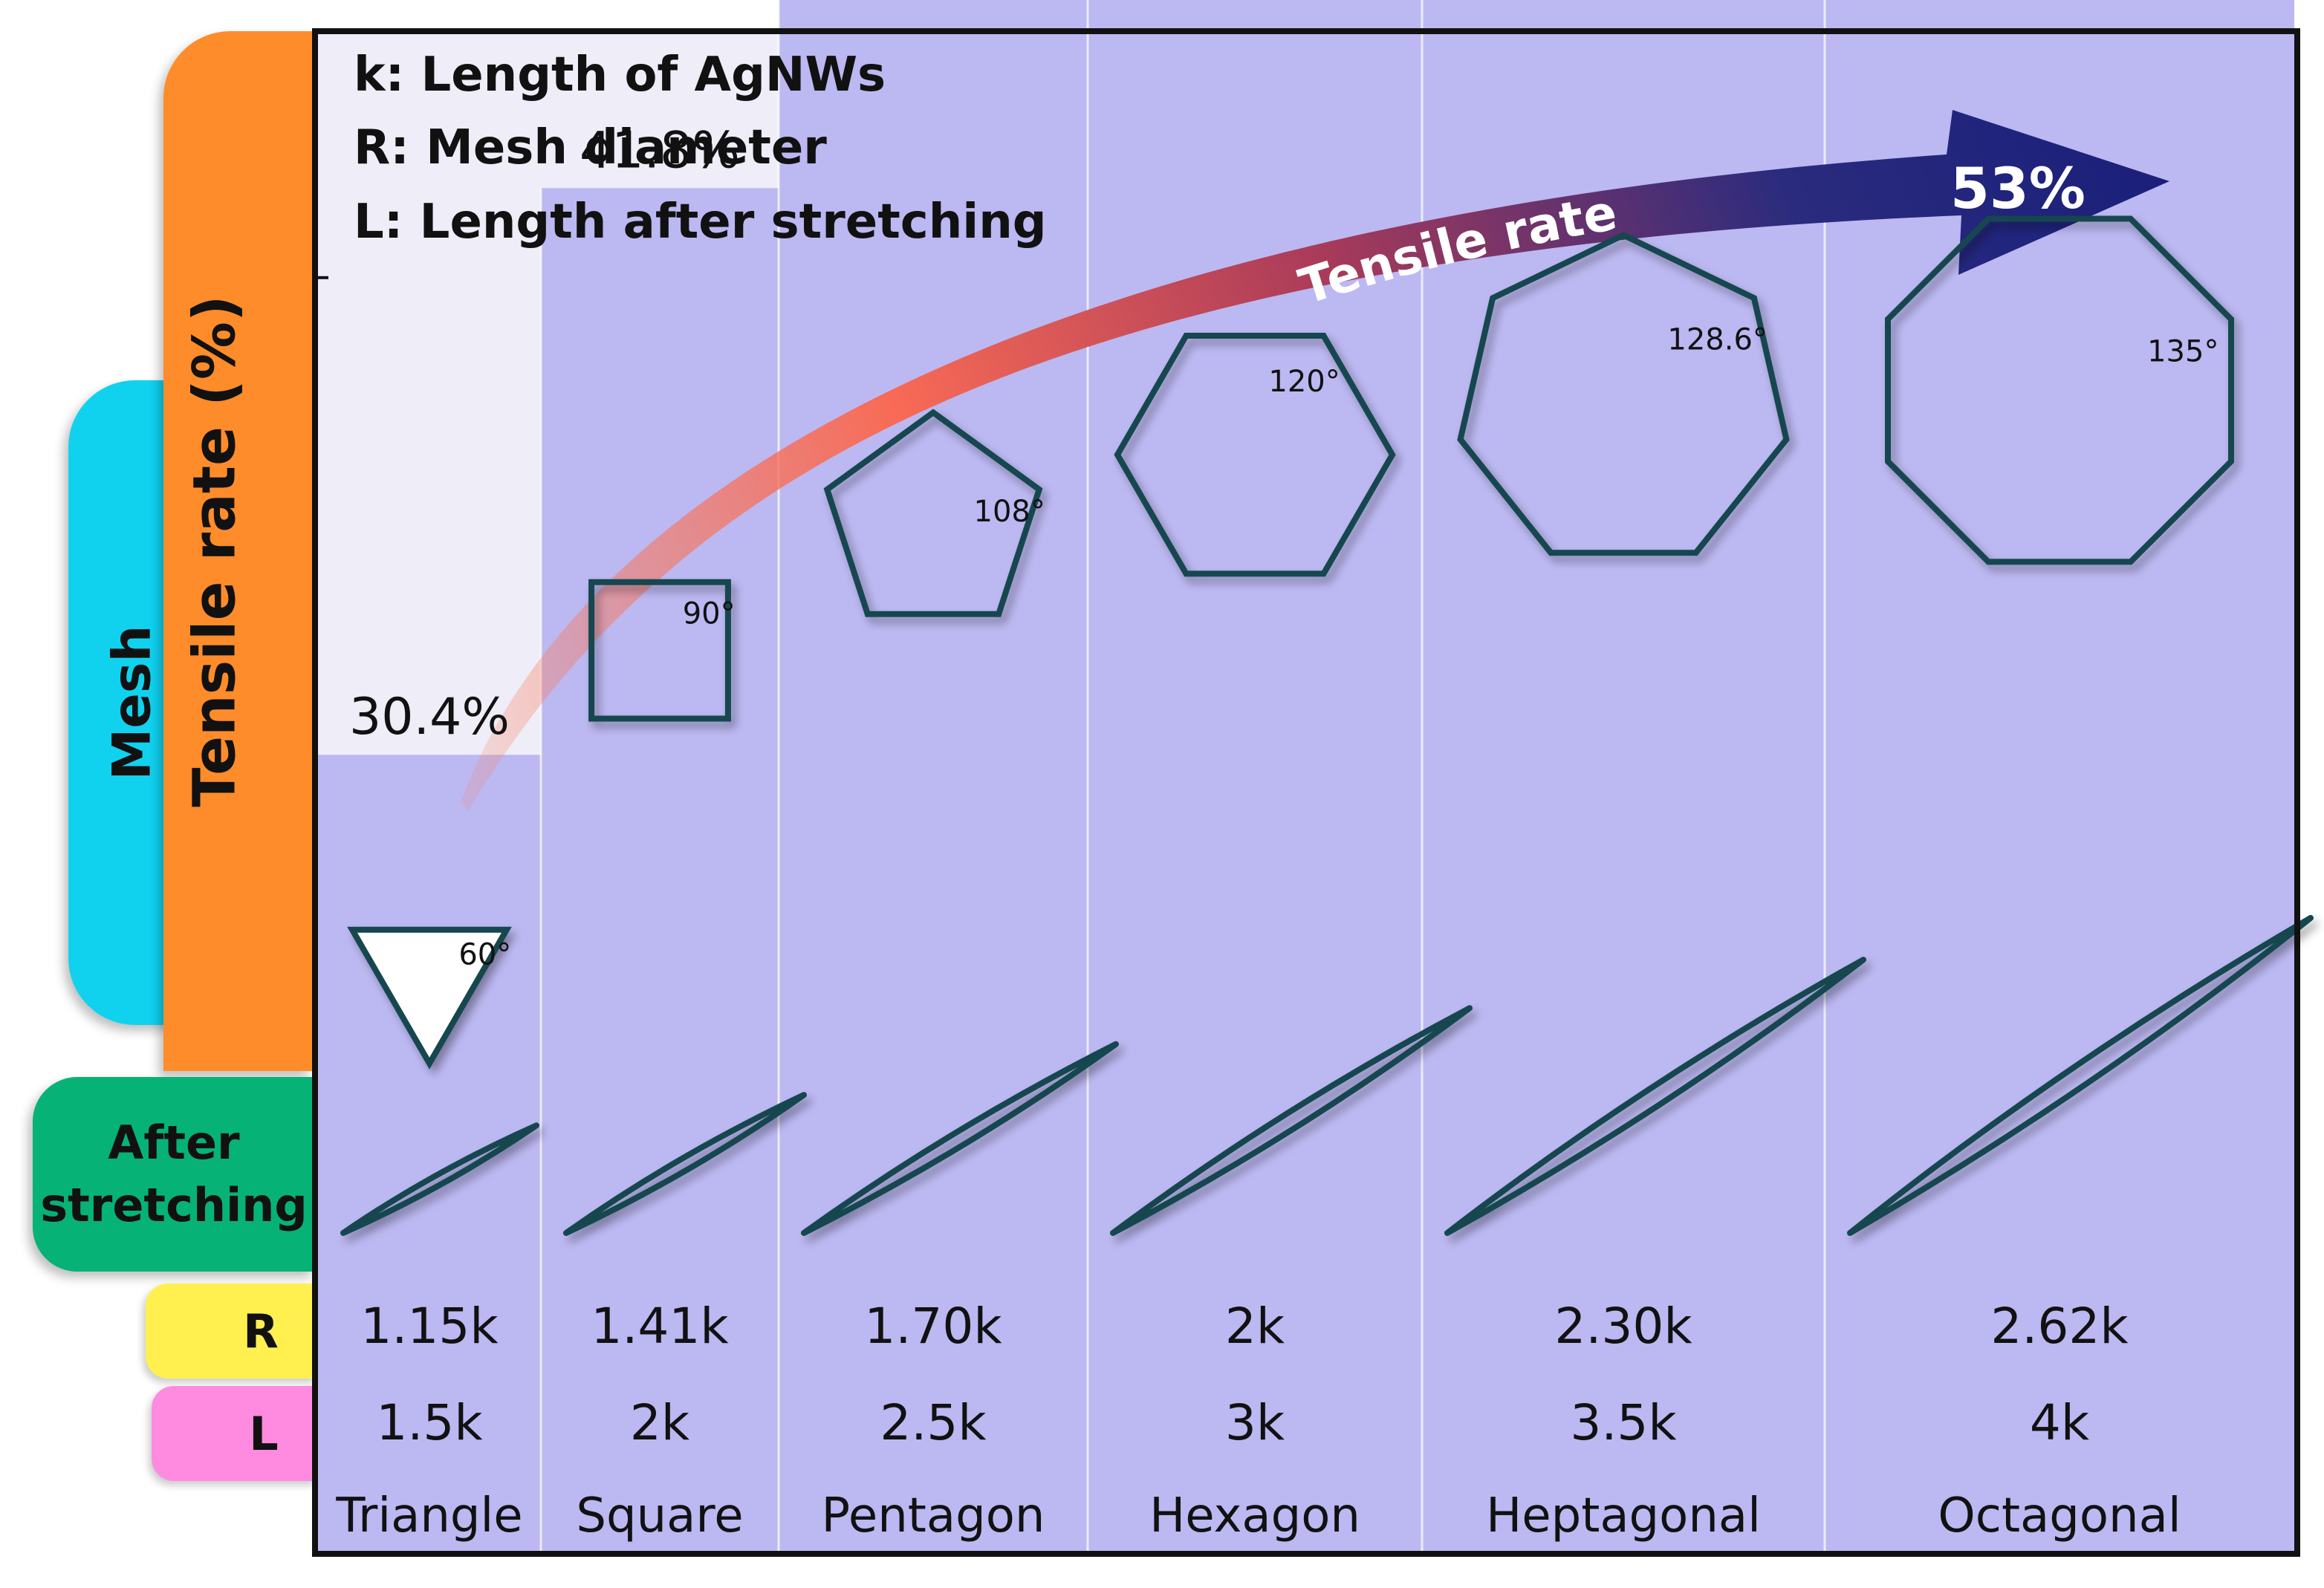 This screenshot has height=1588, width=2324. Describe the element at coordinates (237, 551) in the screenshot. I see `tensile-row-label: Tensile rate (%)` at that location.